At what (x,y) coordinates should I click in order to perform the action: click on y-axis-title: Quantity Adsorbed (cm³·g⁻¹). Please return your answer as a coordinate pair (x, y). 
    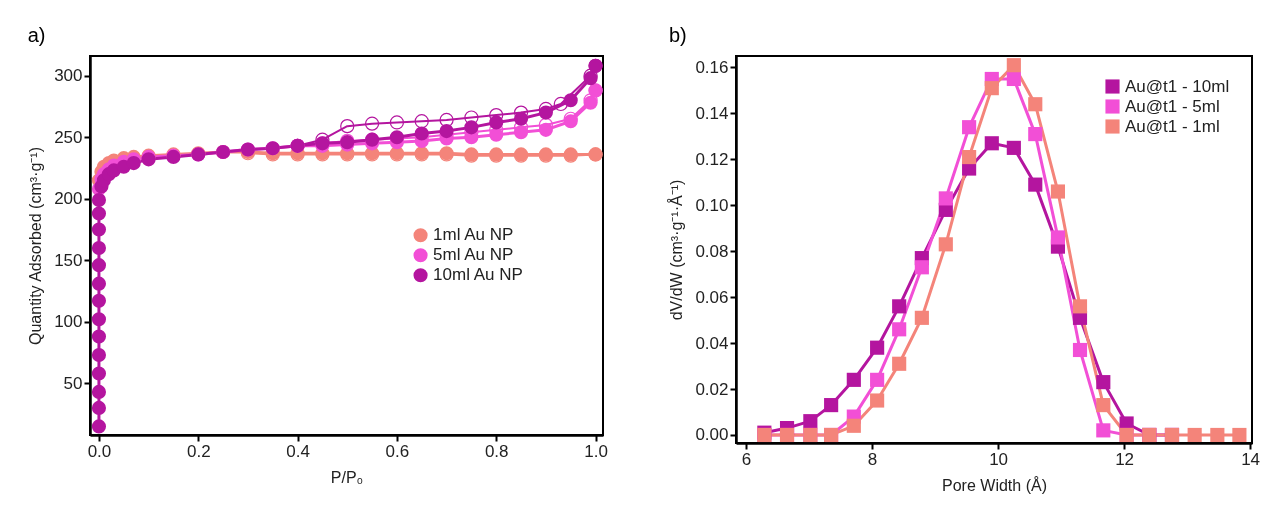
    Looking at the image, I should click on (36, 246).